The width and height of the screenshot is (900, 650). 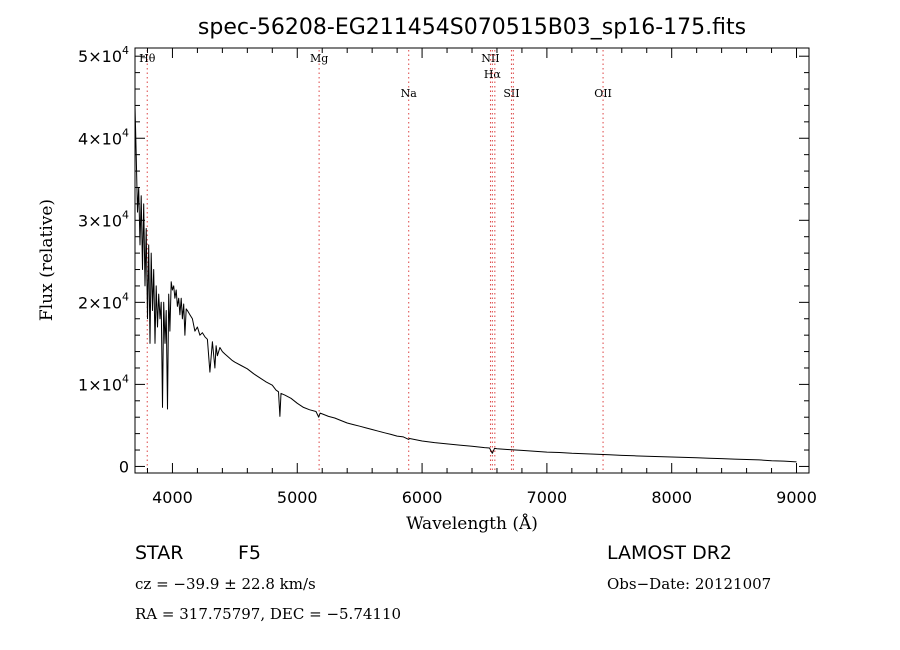 What do you see at coordinates (47, 260) in the screenshot?
I see `y-axis-label: Flux (relative)` at bounding box center [47, 260].